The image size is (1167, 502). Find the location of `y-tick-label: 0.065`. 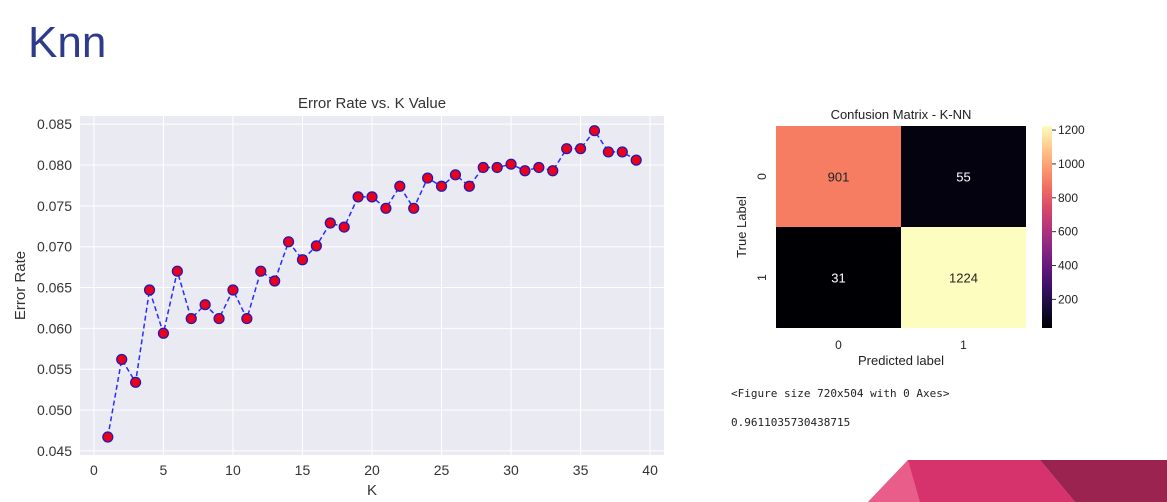

y-tick-label: 0.065 is located at coordinates (54, 288).